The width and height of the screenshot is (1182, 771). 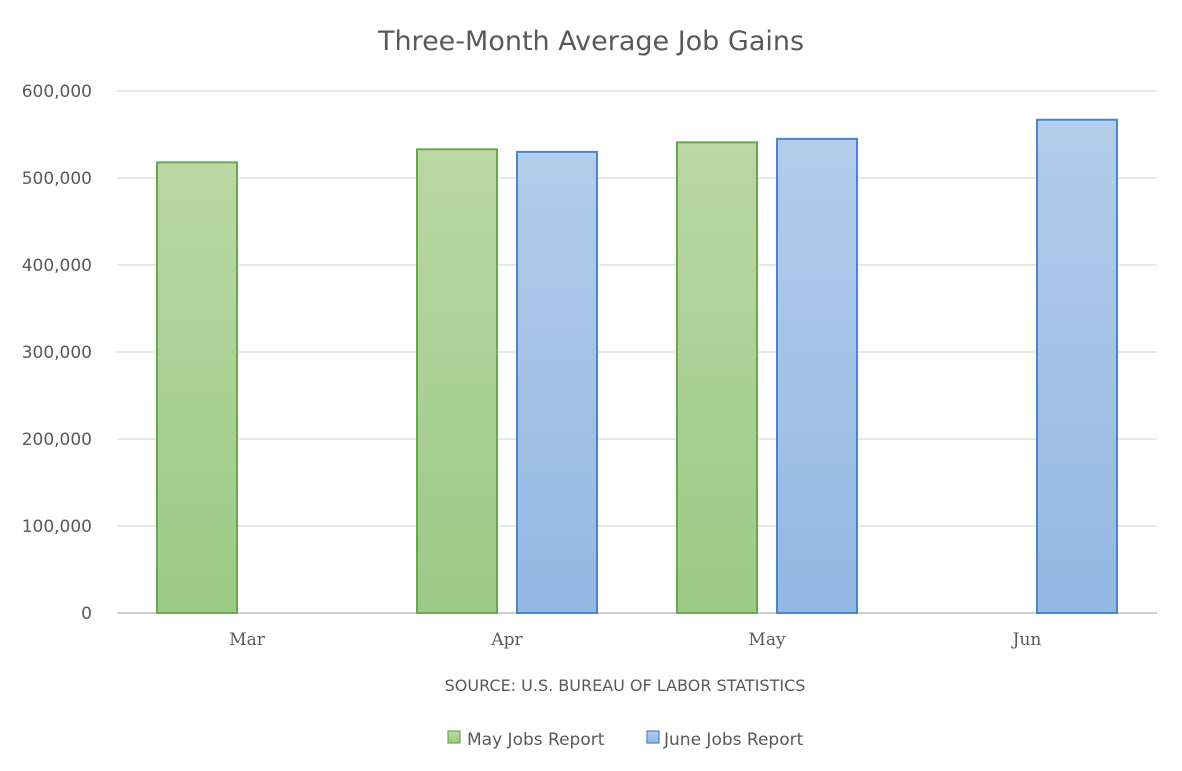 What do you see at coordinates (454, 737) in the screenshot?
I see `legend-swatch-may-jobs-report` at bounding box center [454, 737].